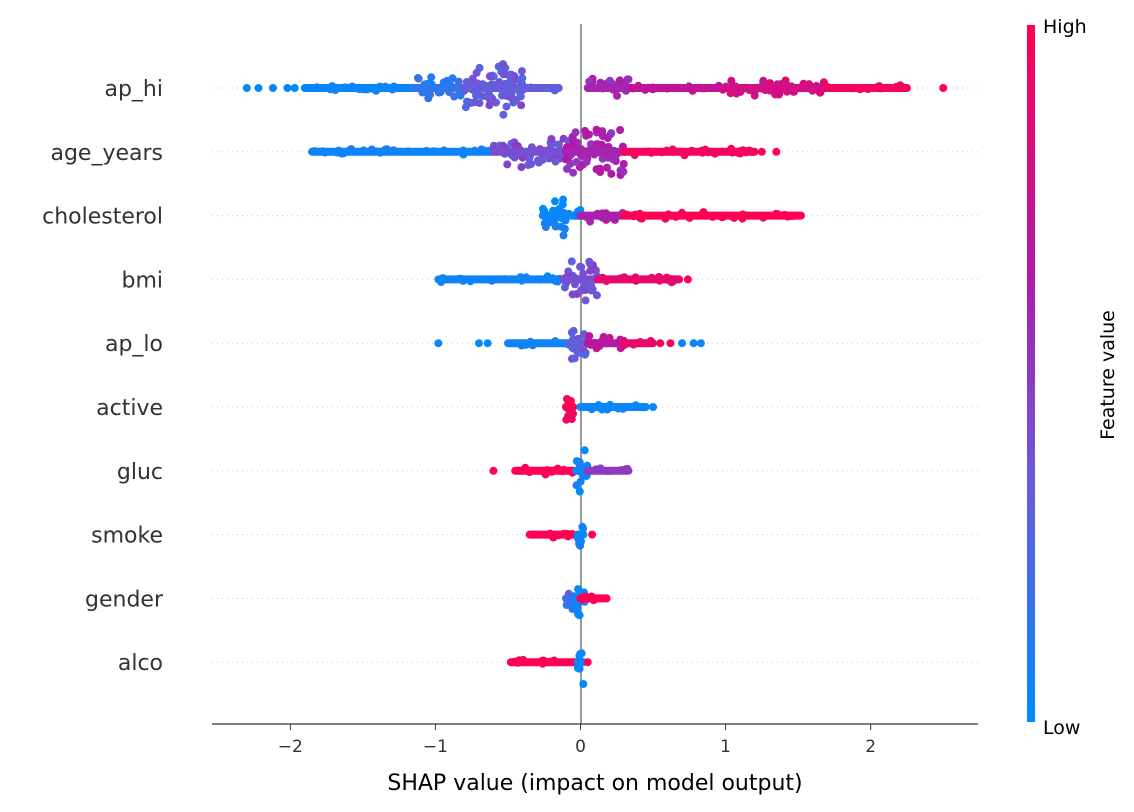 Image resolution: width=1134 pixels, height=812 pixels. I want to click on colorbar-low-label: Low, so click(1061, 728).